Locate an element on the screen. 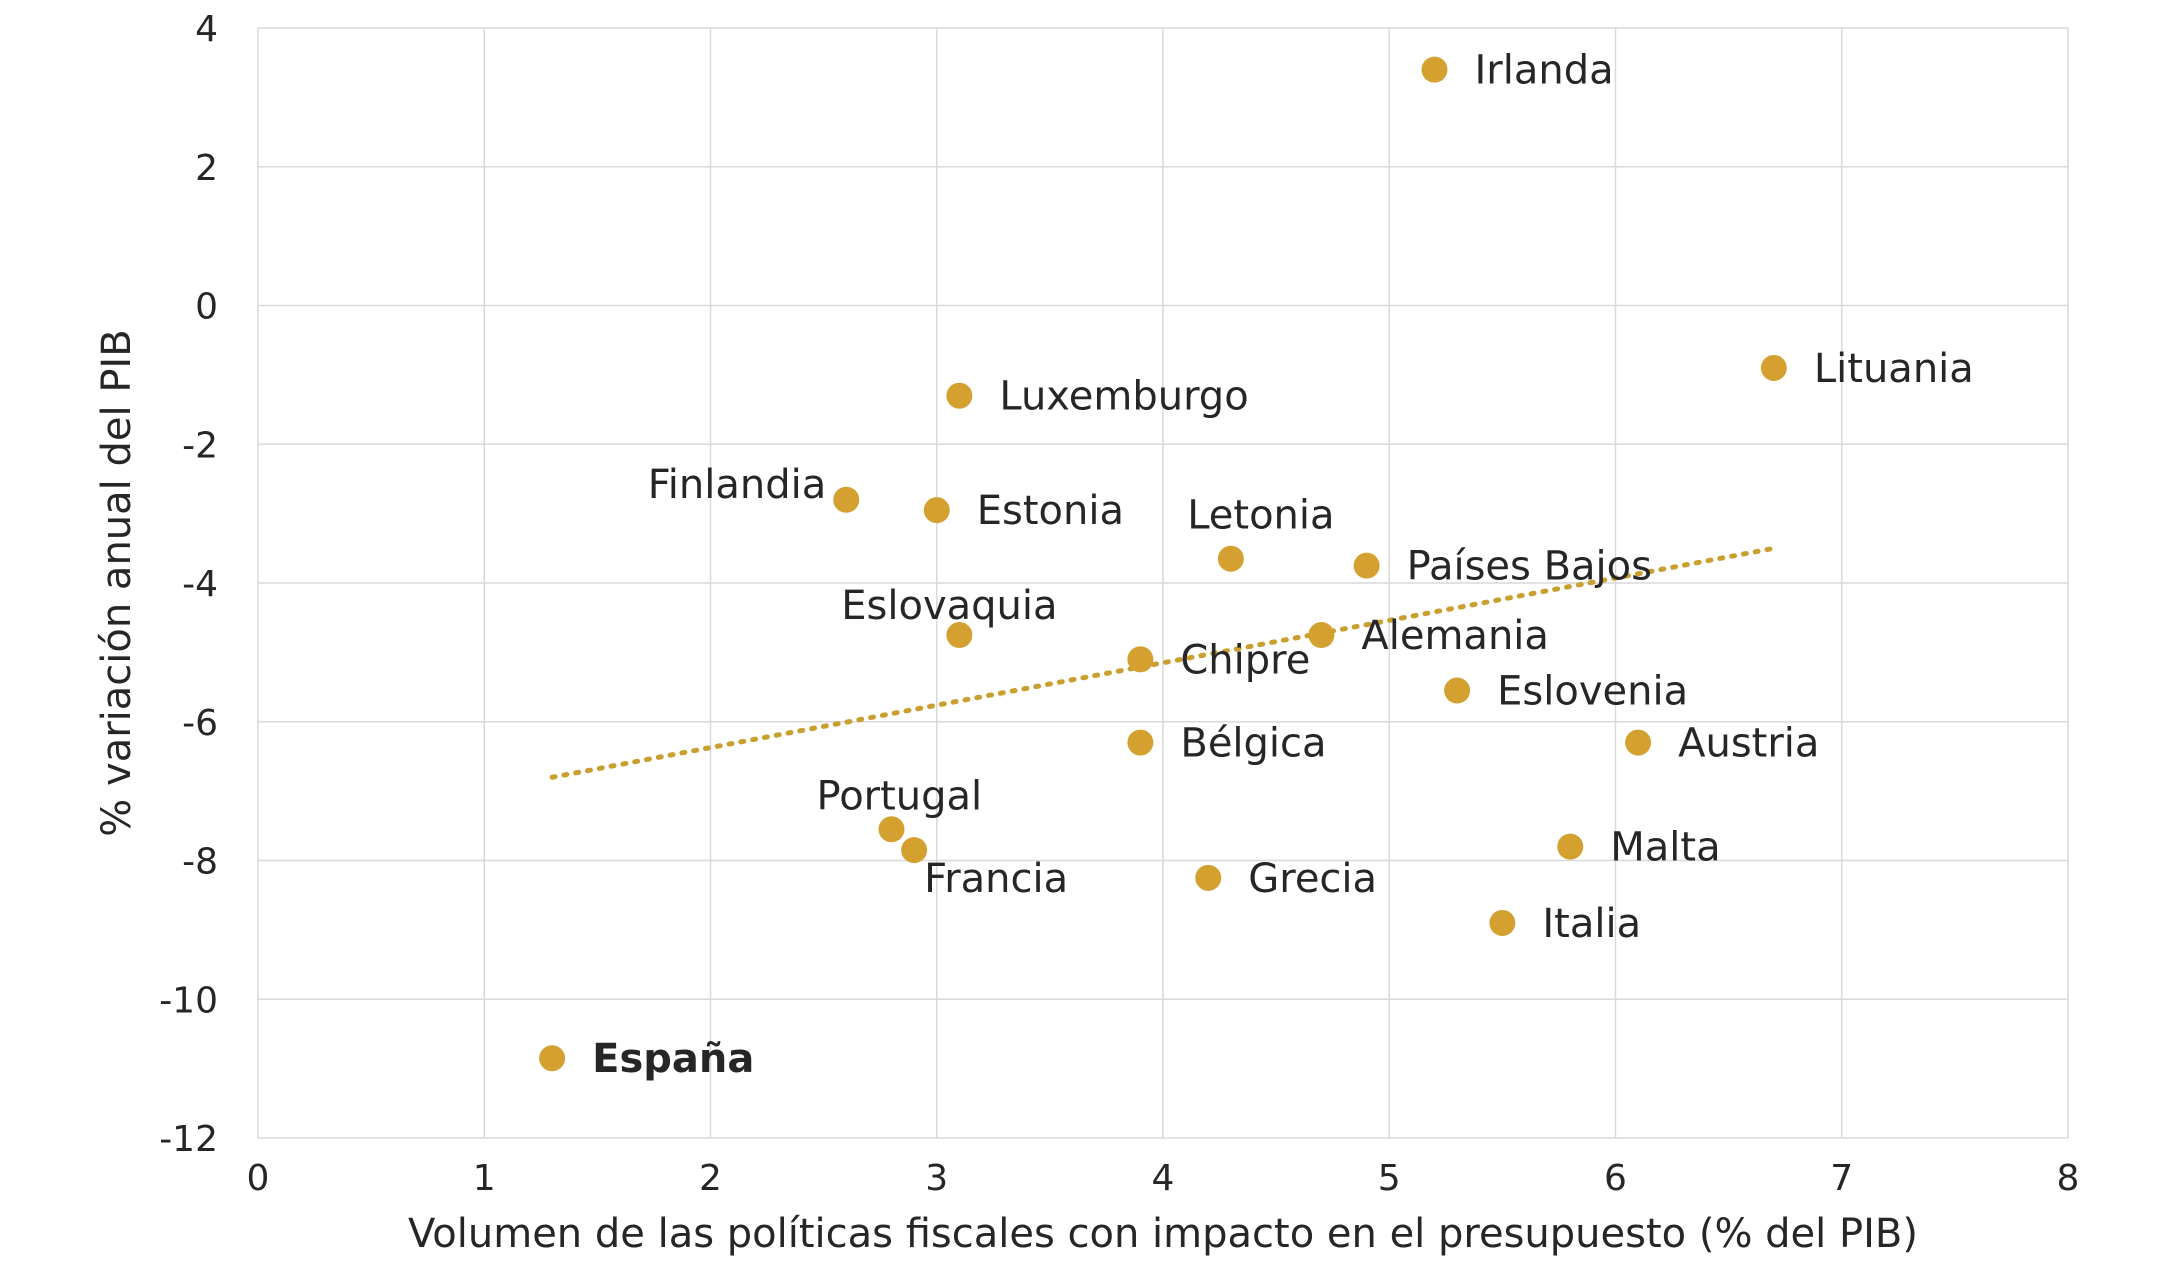 The image size is (2158, 1269). data-point-label: Eslovaquia is located at coordinates (949, 606).